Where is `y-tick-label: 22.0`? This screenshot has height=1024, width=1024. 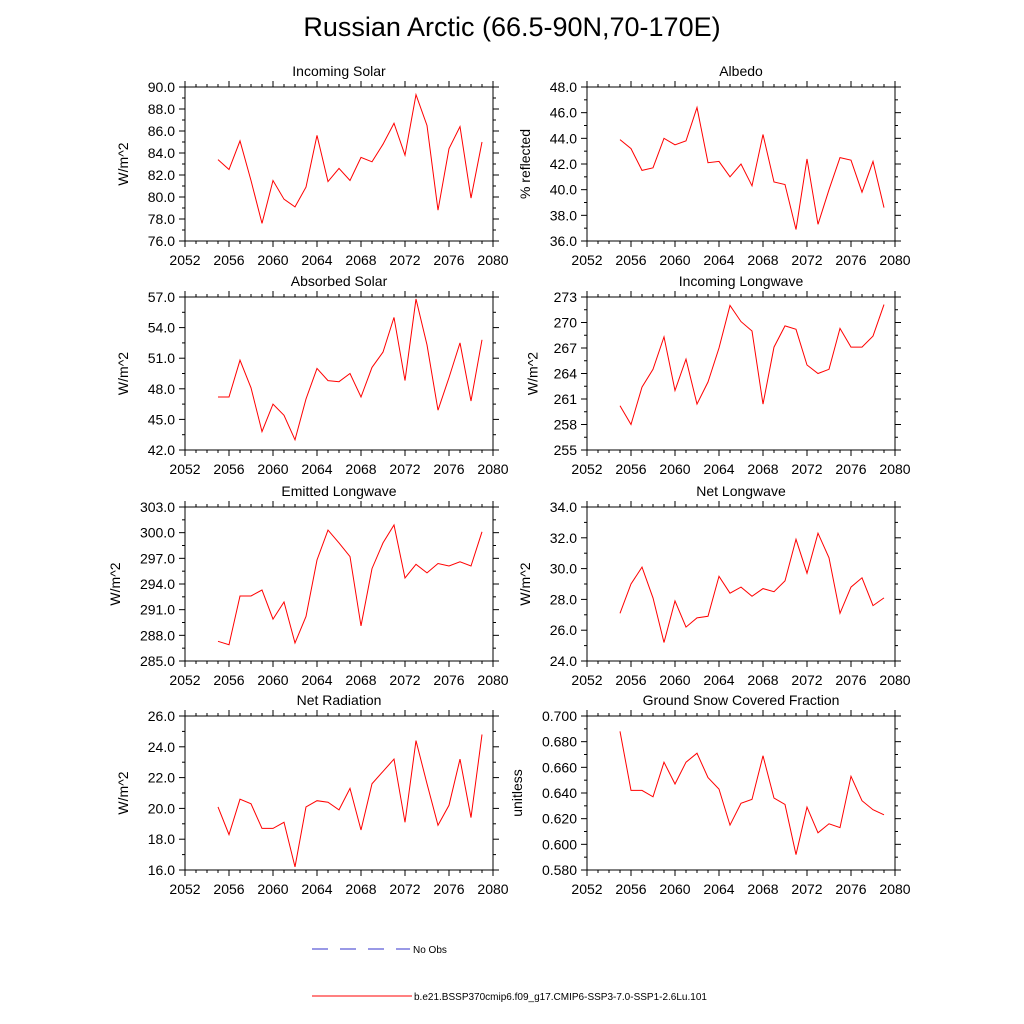 y-tick-label: 22.0 is located at coordinates (161, 778).